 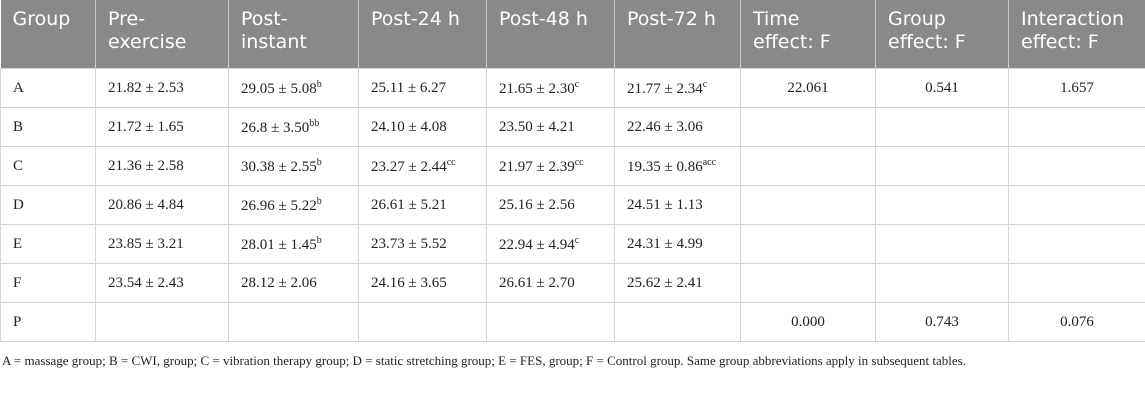 I want to click on cell-value: 21.97 ± 2.39, so click(x=537, y=166).